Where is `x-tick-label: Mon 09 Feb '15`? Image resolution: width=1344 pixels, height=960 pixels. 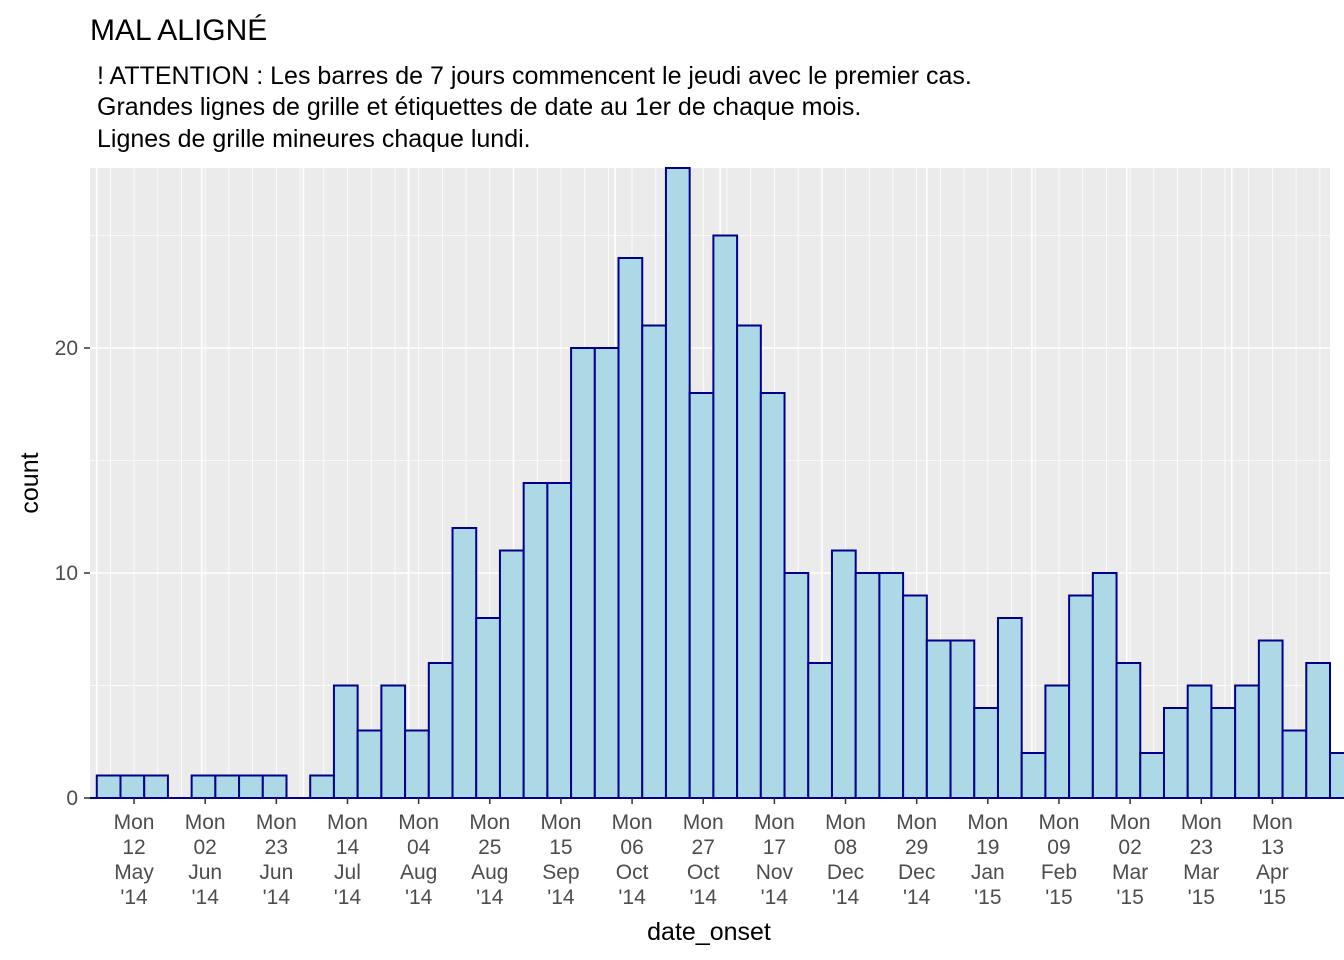
x-tick-label: Mon 09 Feb '15 is located at coordinates (1059, 860).